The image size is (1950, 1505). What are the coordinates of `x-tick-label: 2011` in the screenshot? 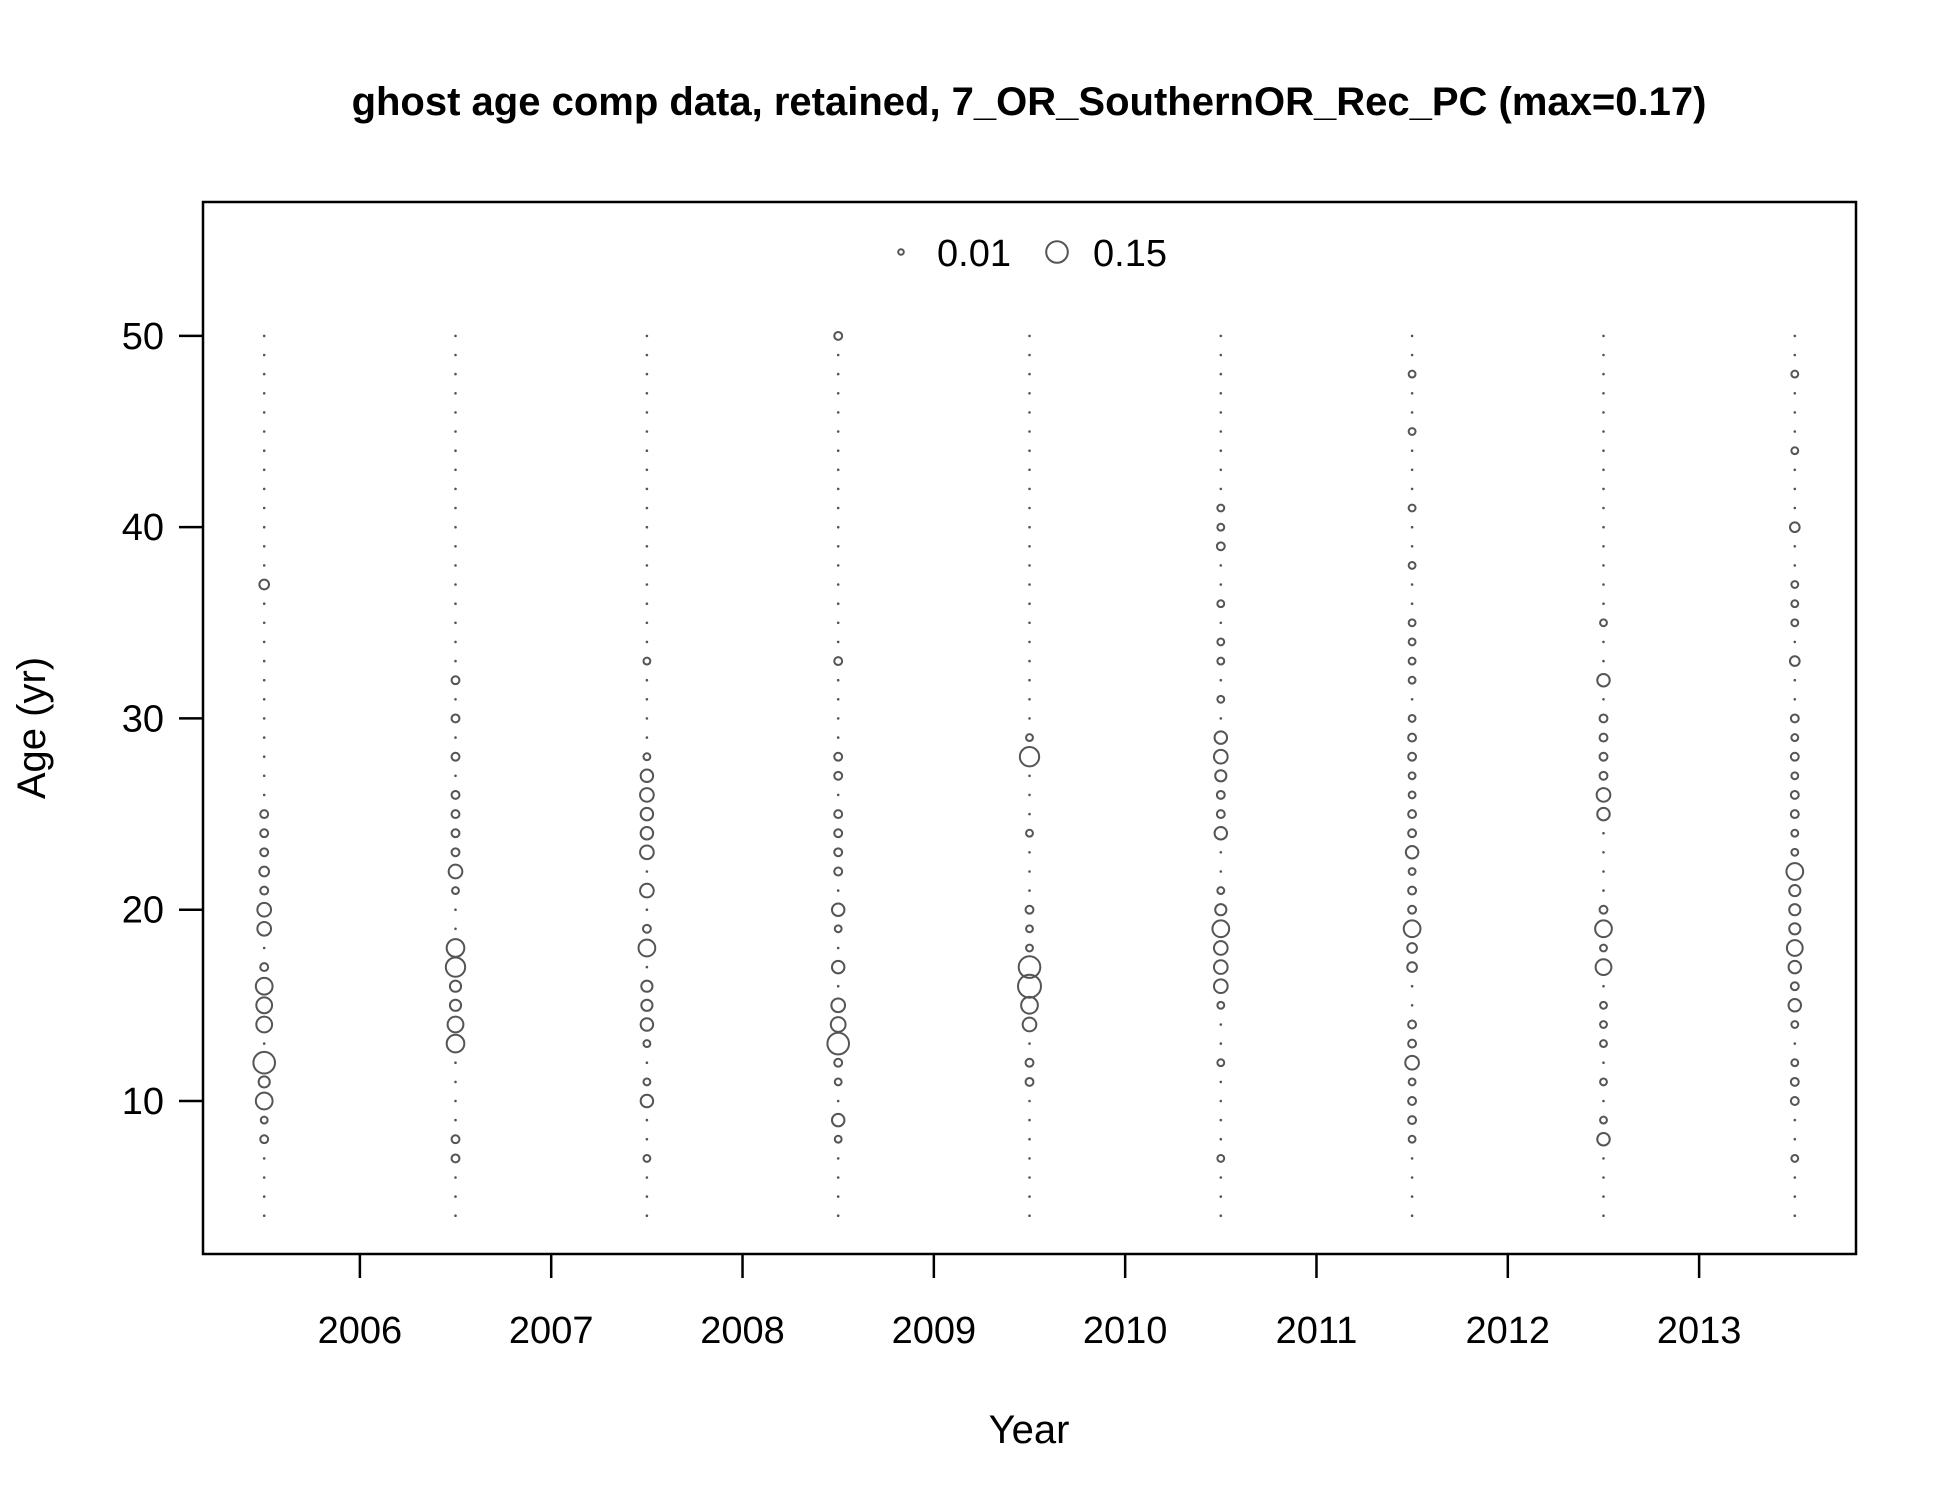 It's located at (1317, 1331).